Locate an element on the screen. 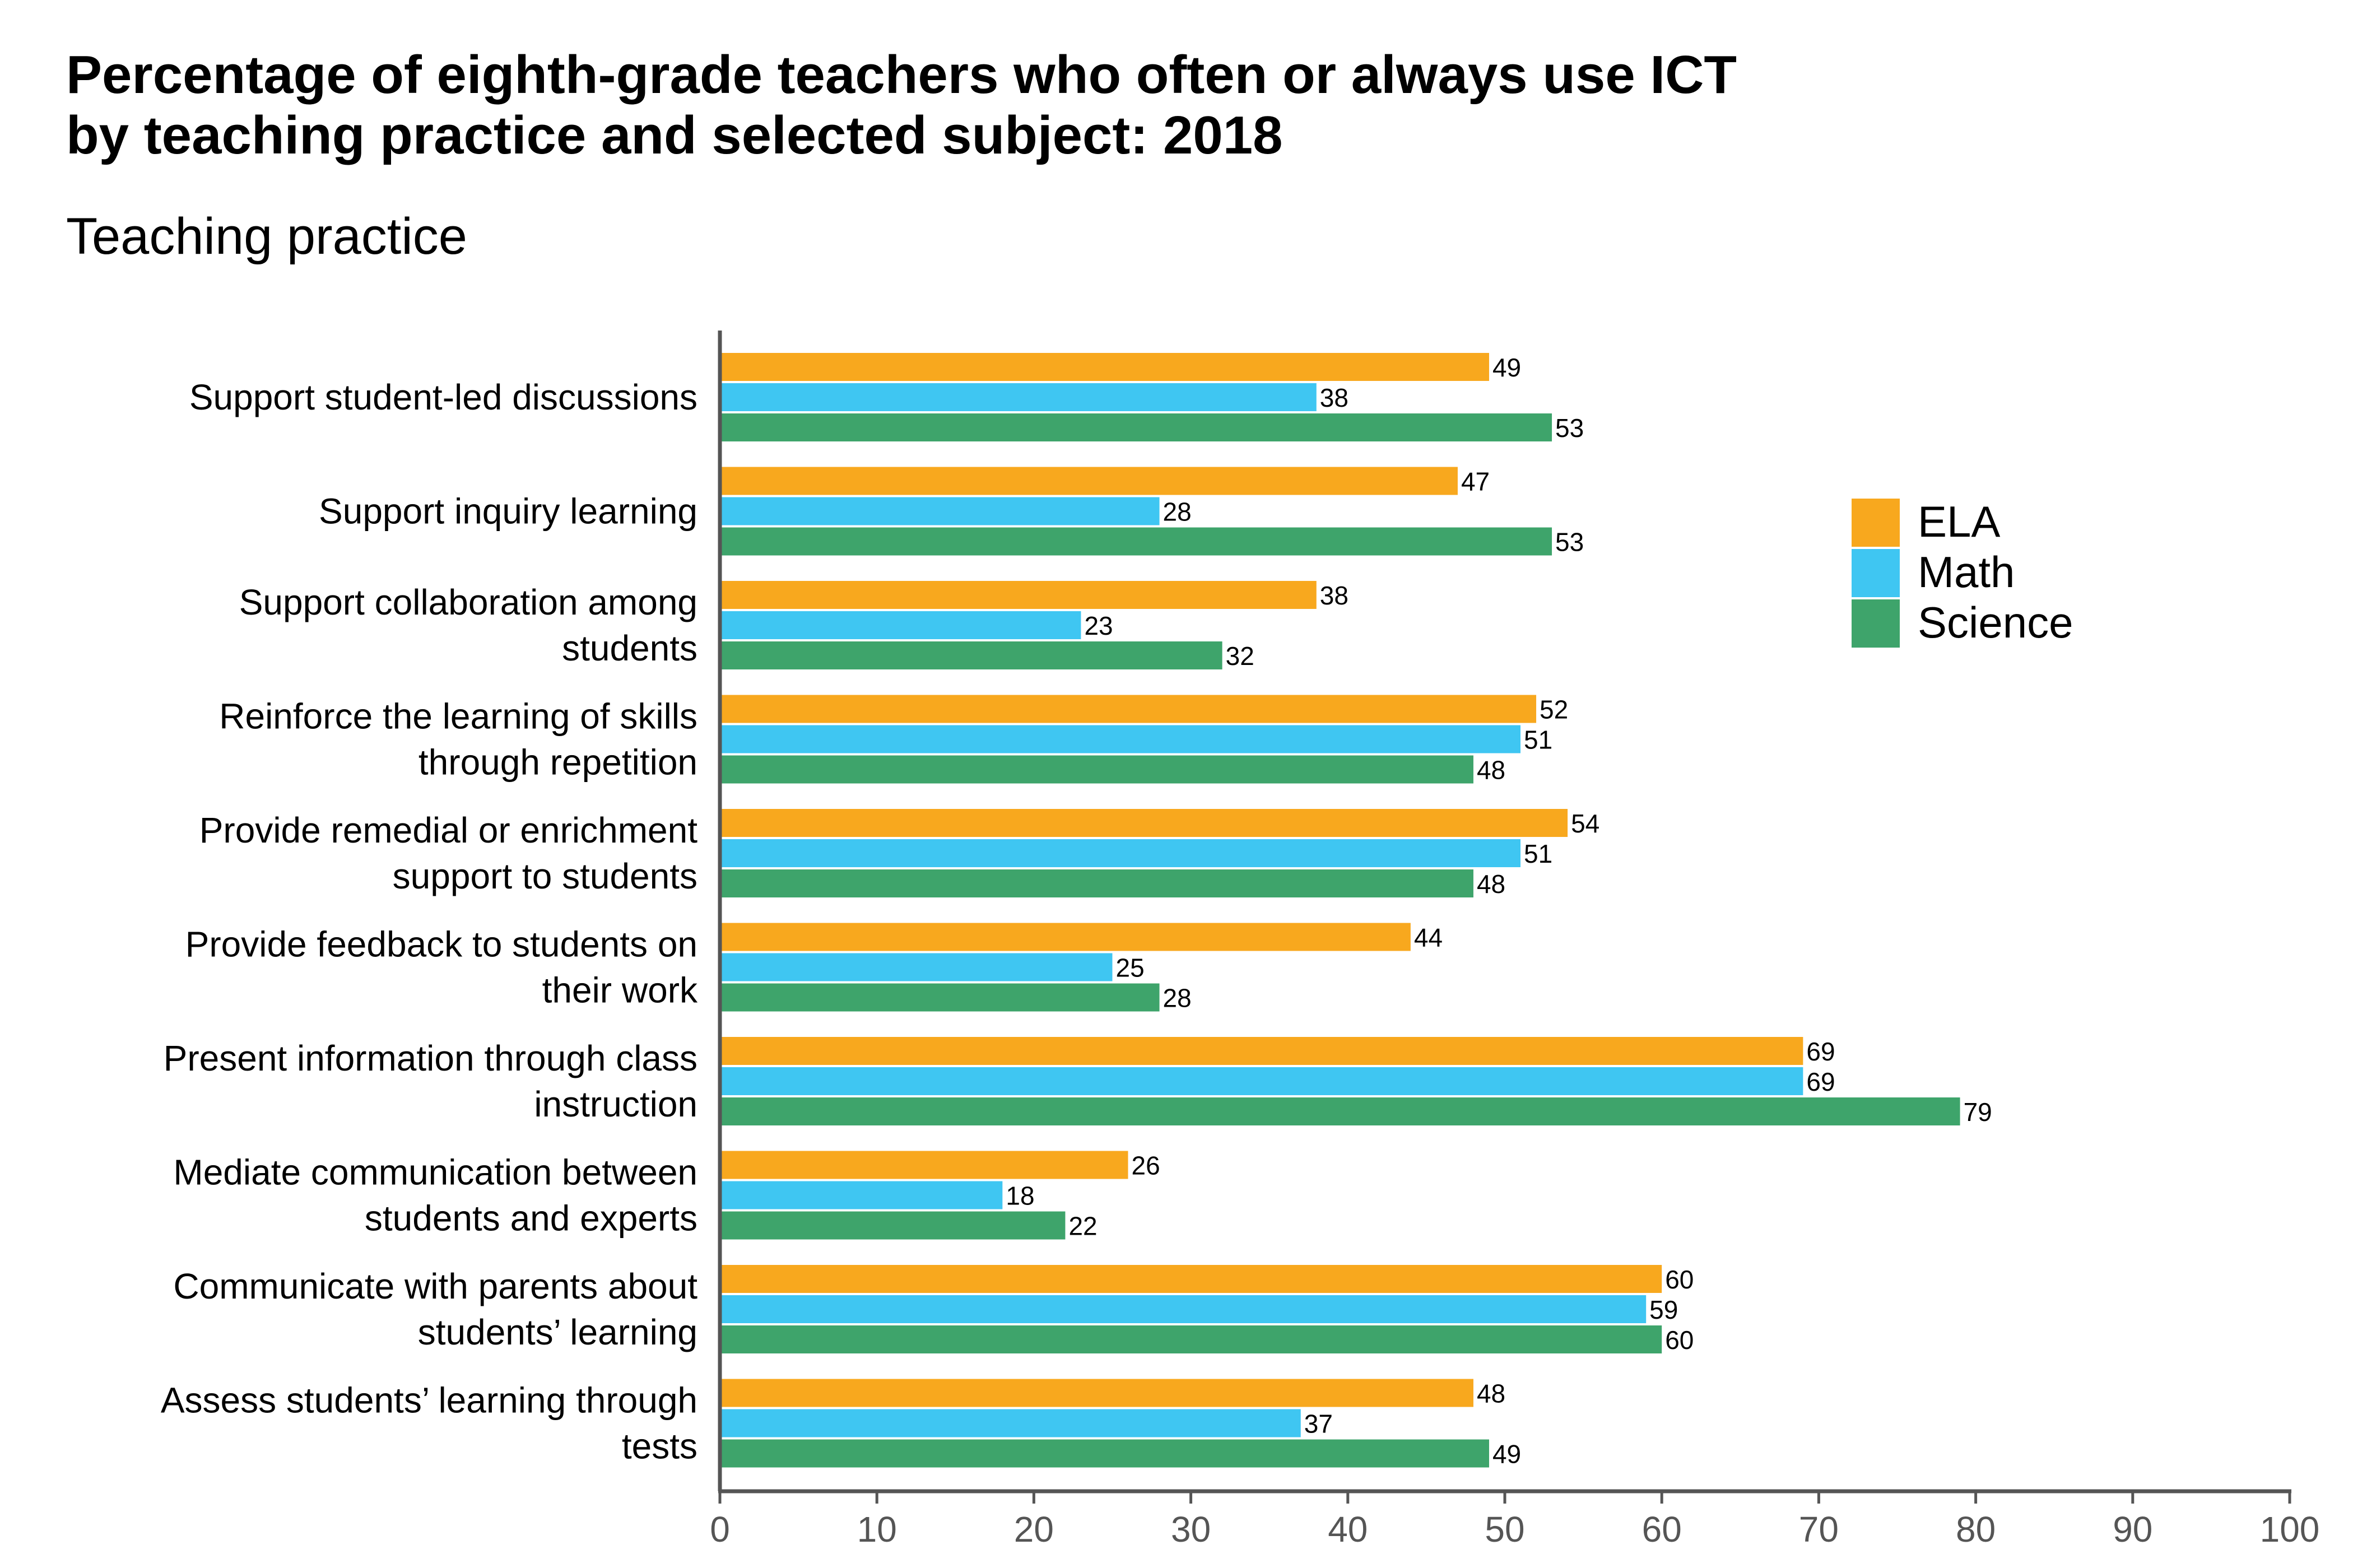  category-label-7-line-1: Mediate communication between is located at coordinates (435, 1173).